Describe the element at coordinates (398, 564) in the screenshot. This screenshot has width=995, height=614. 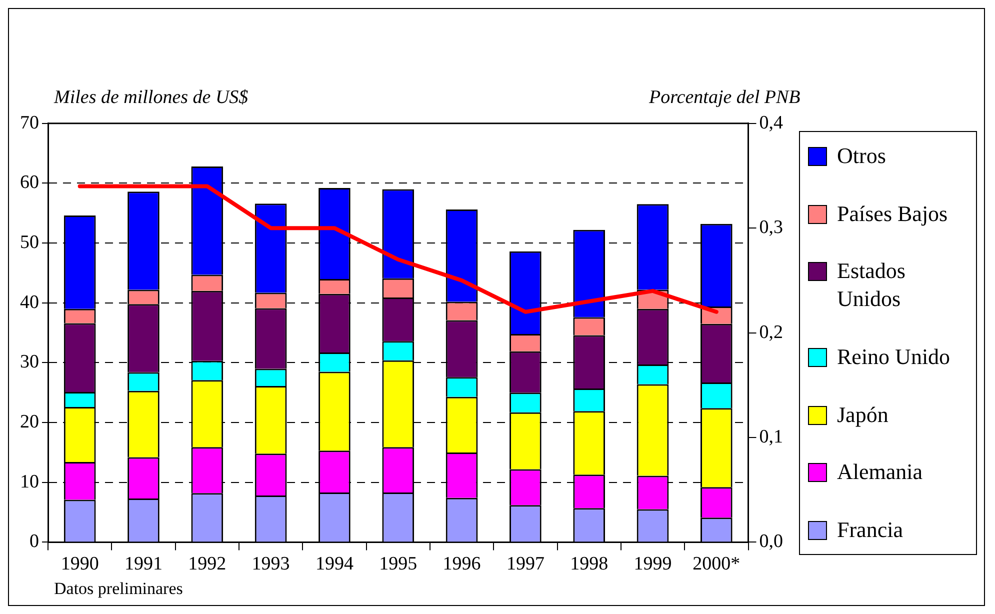
I see `x-tick-label: 1995` at that location.